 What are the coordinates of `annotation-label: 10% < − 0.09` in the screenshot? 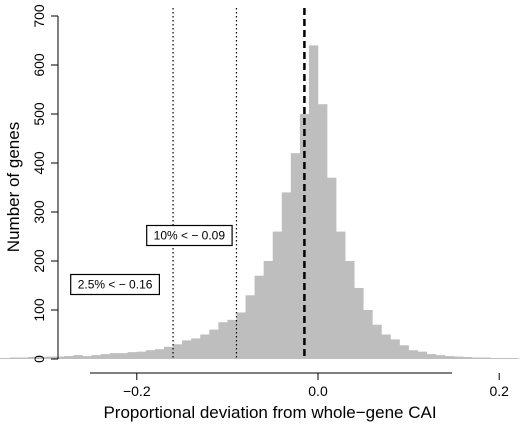 It's located at (189, 235).